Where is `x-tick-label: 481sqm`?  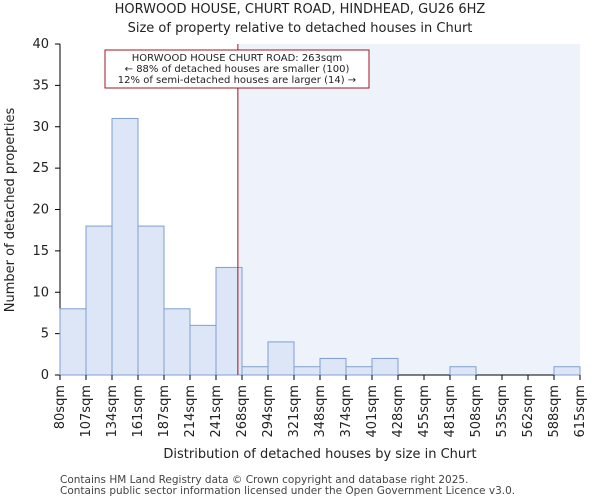
x-tick-label: 481sqm is located at coordinates (450, 411).